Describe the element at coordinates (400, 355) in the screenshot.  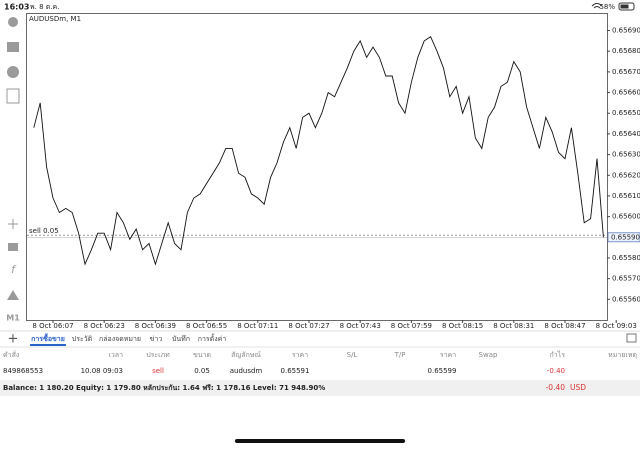
I see `column-header: T/P` at that location.